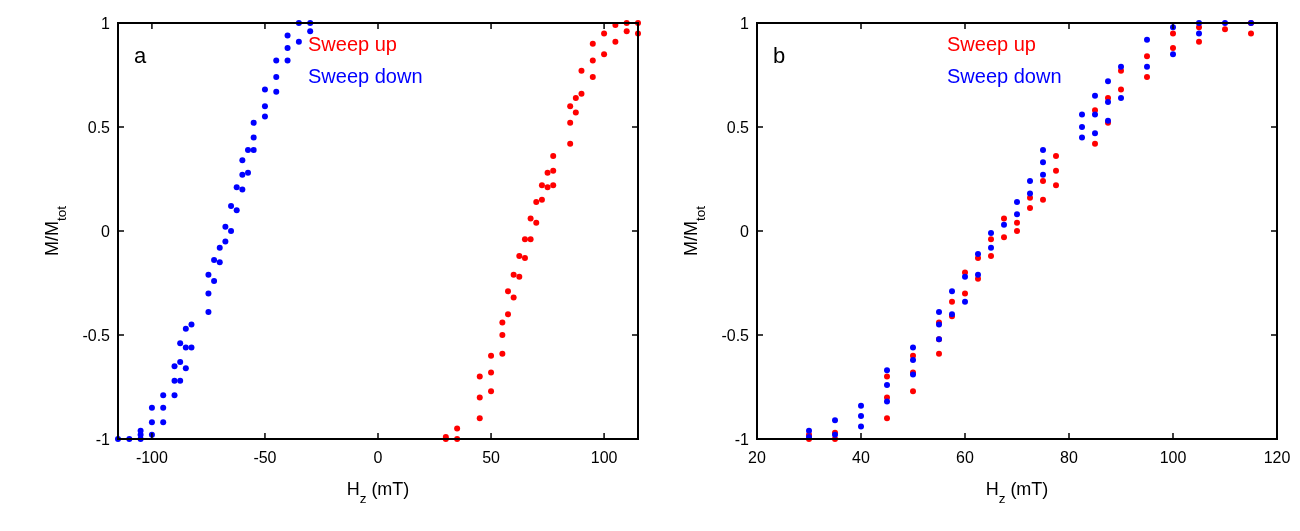 The image size is (1300, 531). Describe the element at coordinates (1069, 457) in the screenshot. I see `x-tick-label: 80` at that location.